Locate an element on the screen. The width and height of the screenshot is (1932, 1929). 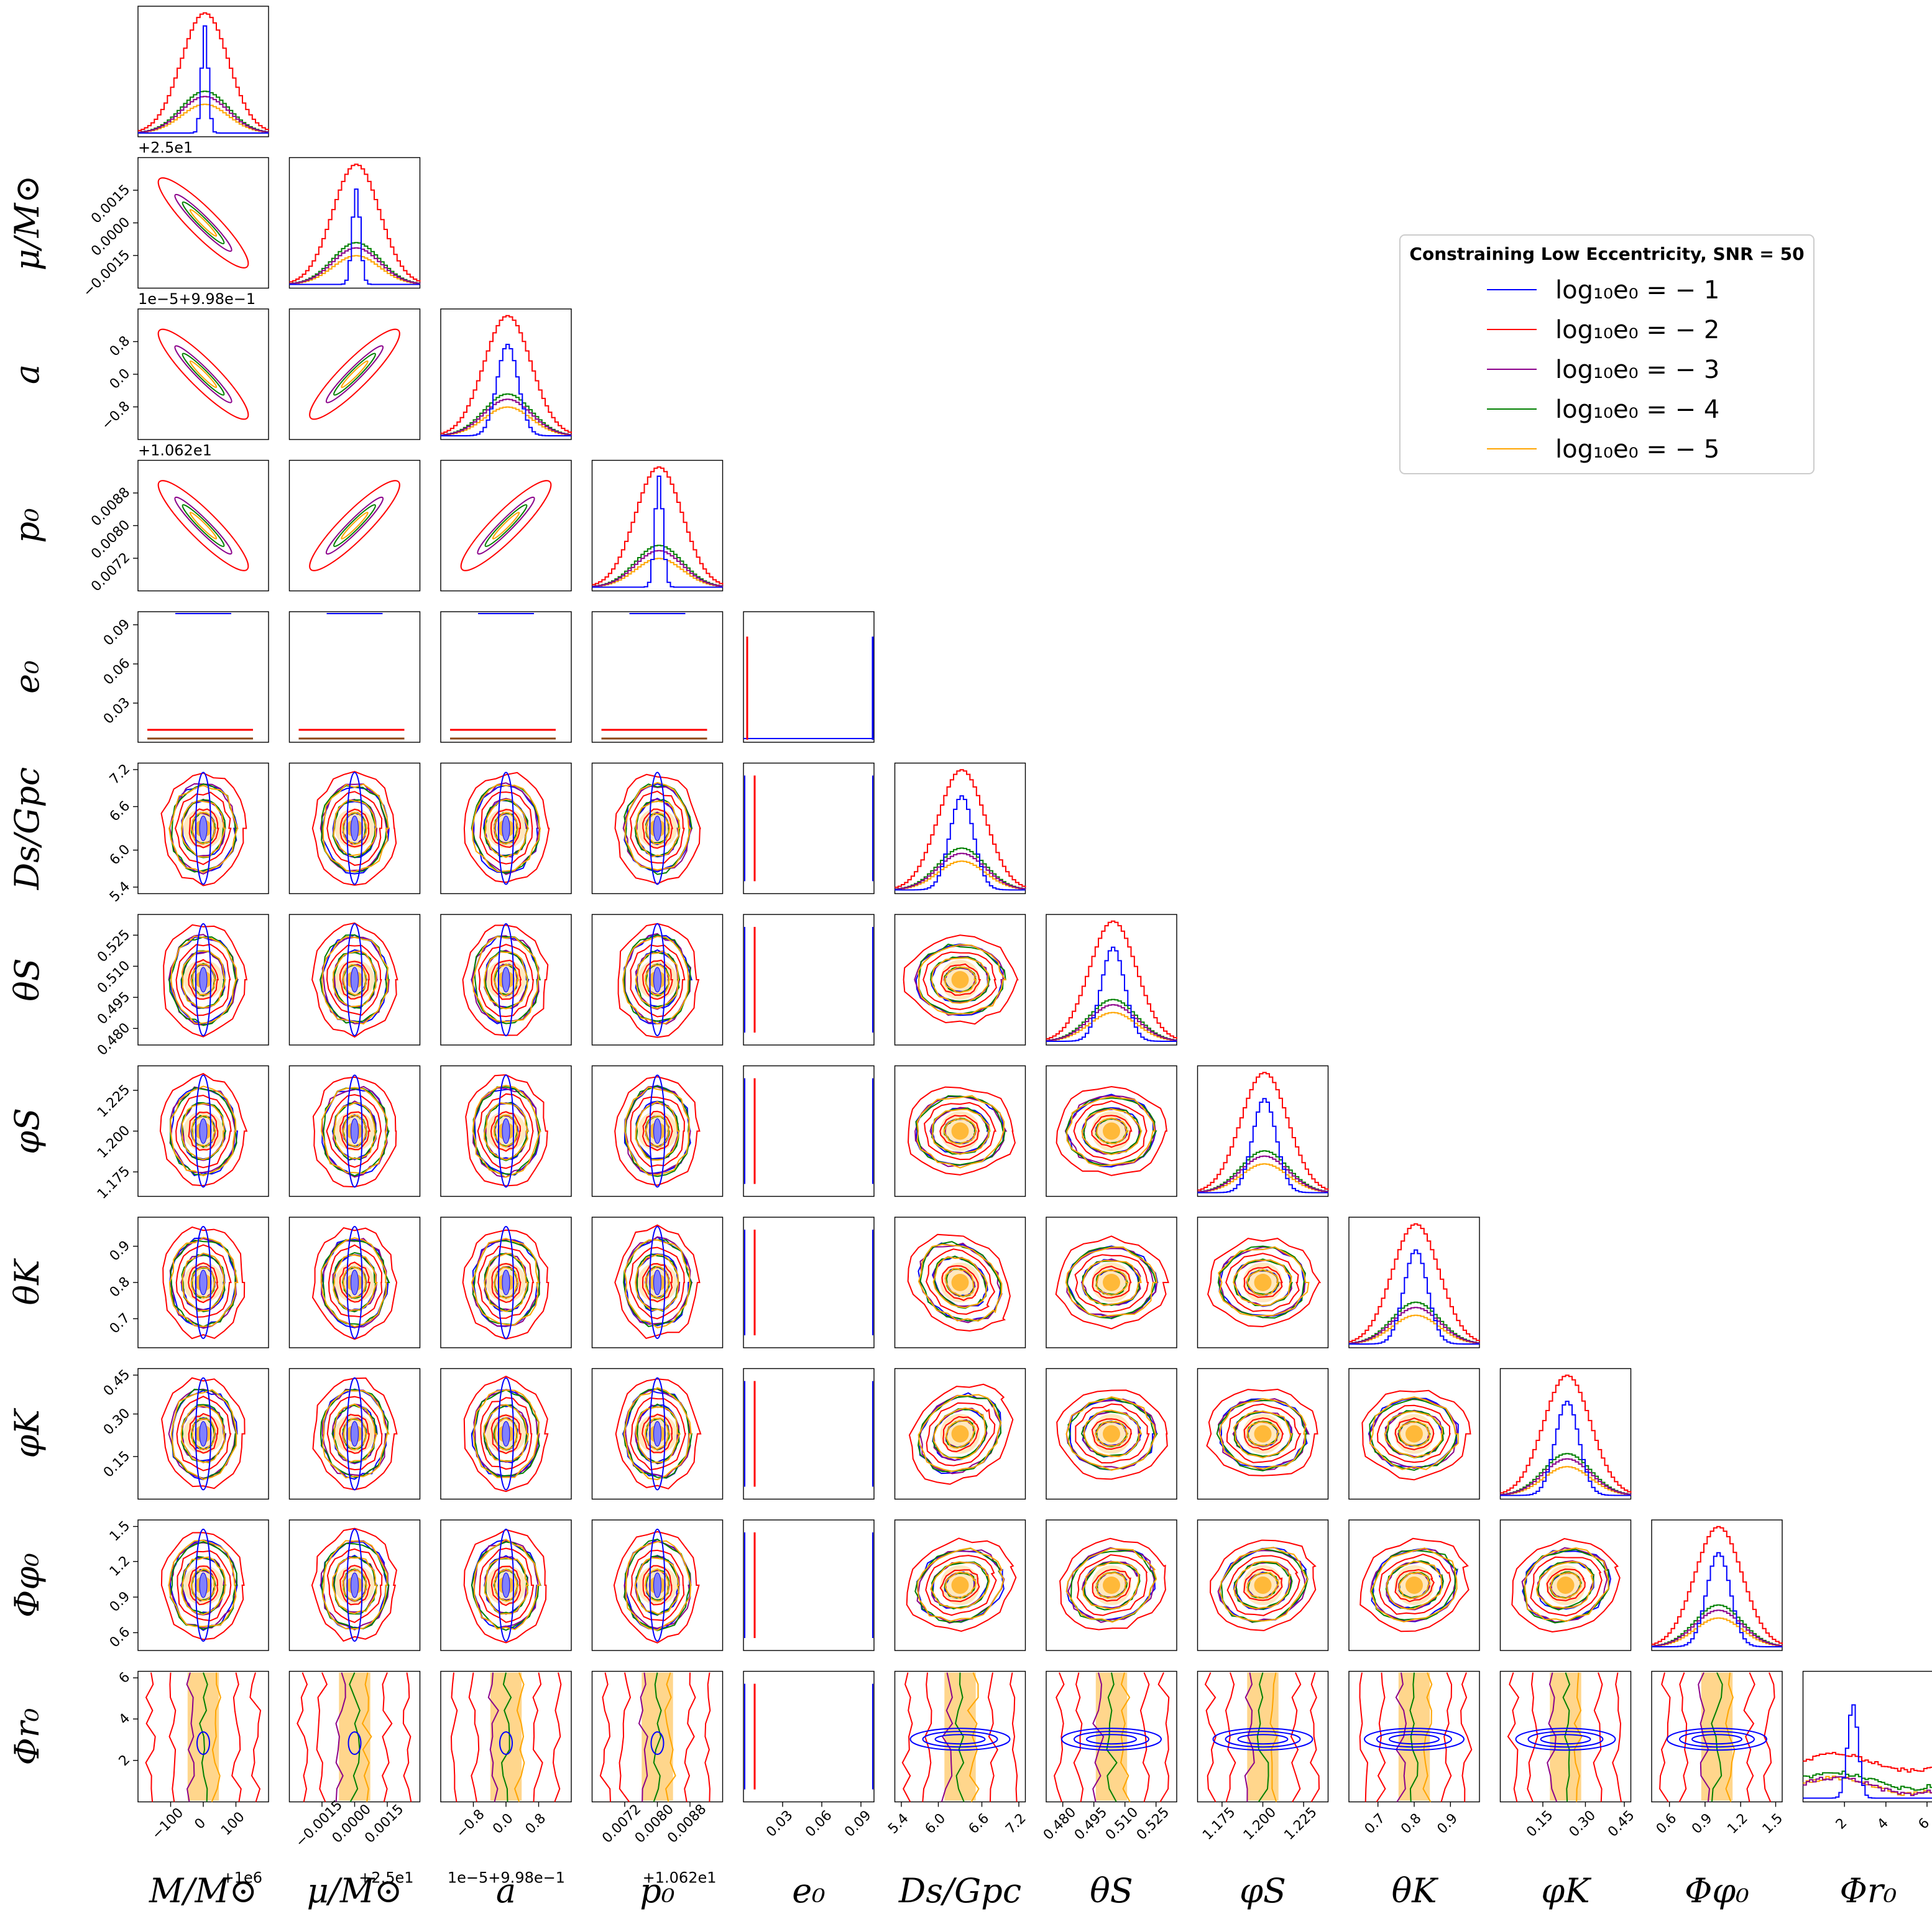
x-tick-label: −100 is located at coordinates (167, 1824).